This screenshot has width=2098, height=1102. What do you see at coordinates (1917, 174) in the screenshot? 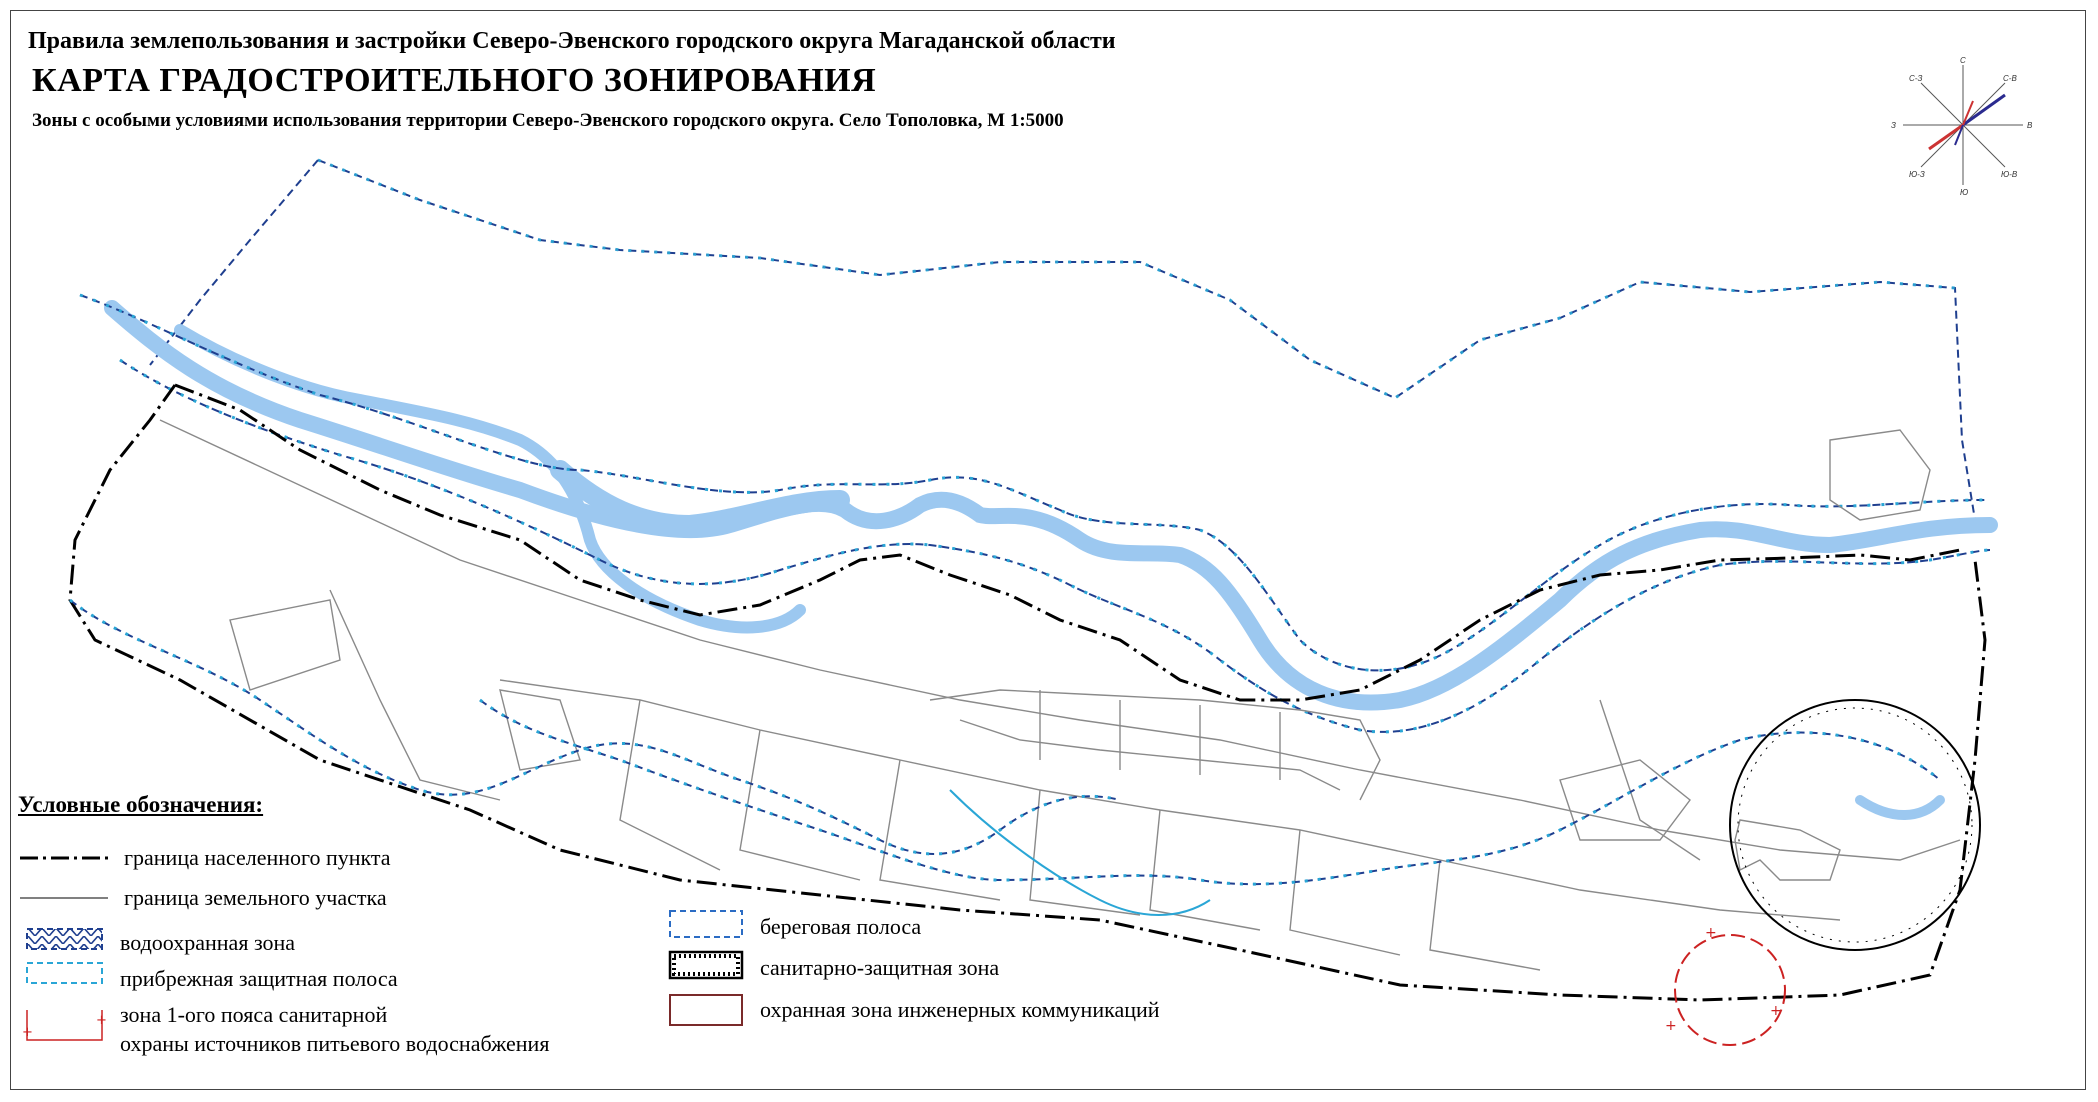
I see `compass-sw-label: Ю-З` at bounding box center [1917, 174].